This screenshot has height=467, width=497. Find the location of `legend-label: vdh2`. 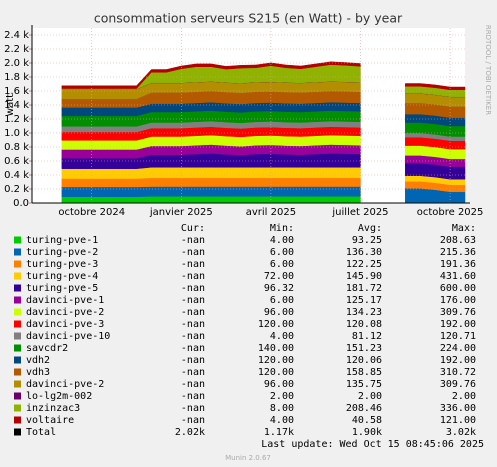

legend-label: vdh2 is located at coordinates (38, 360).